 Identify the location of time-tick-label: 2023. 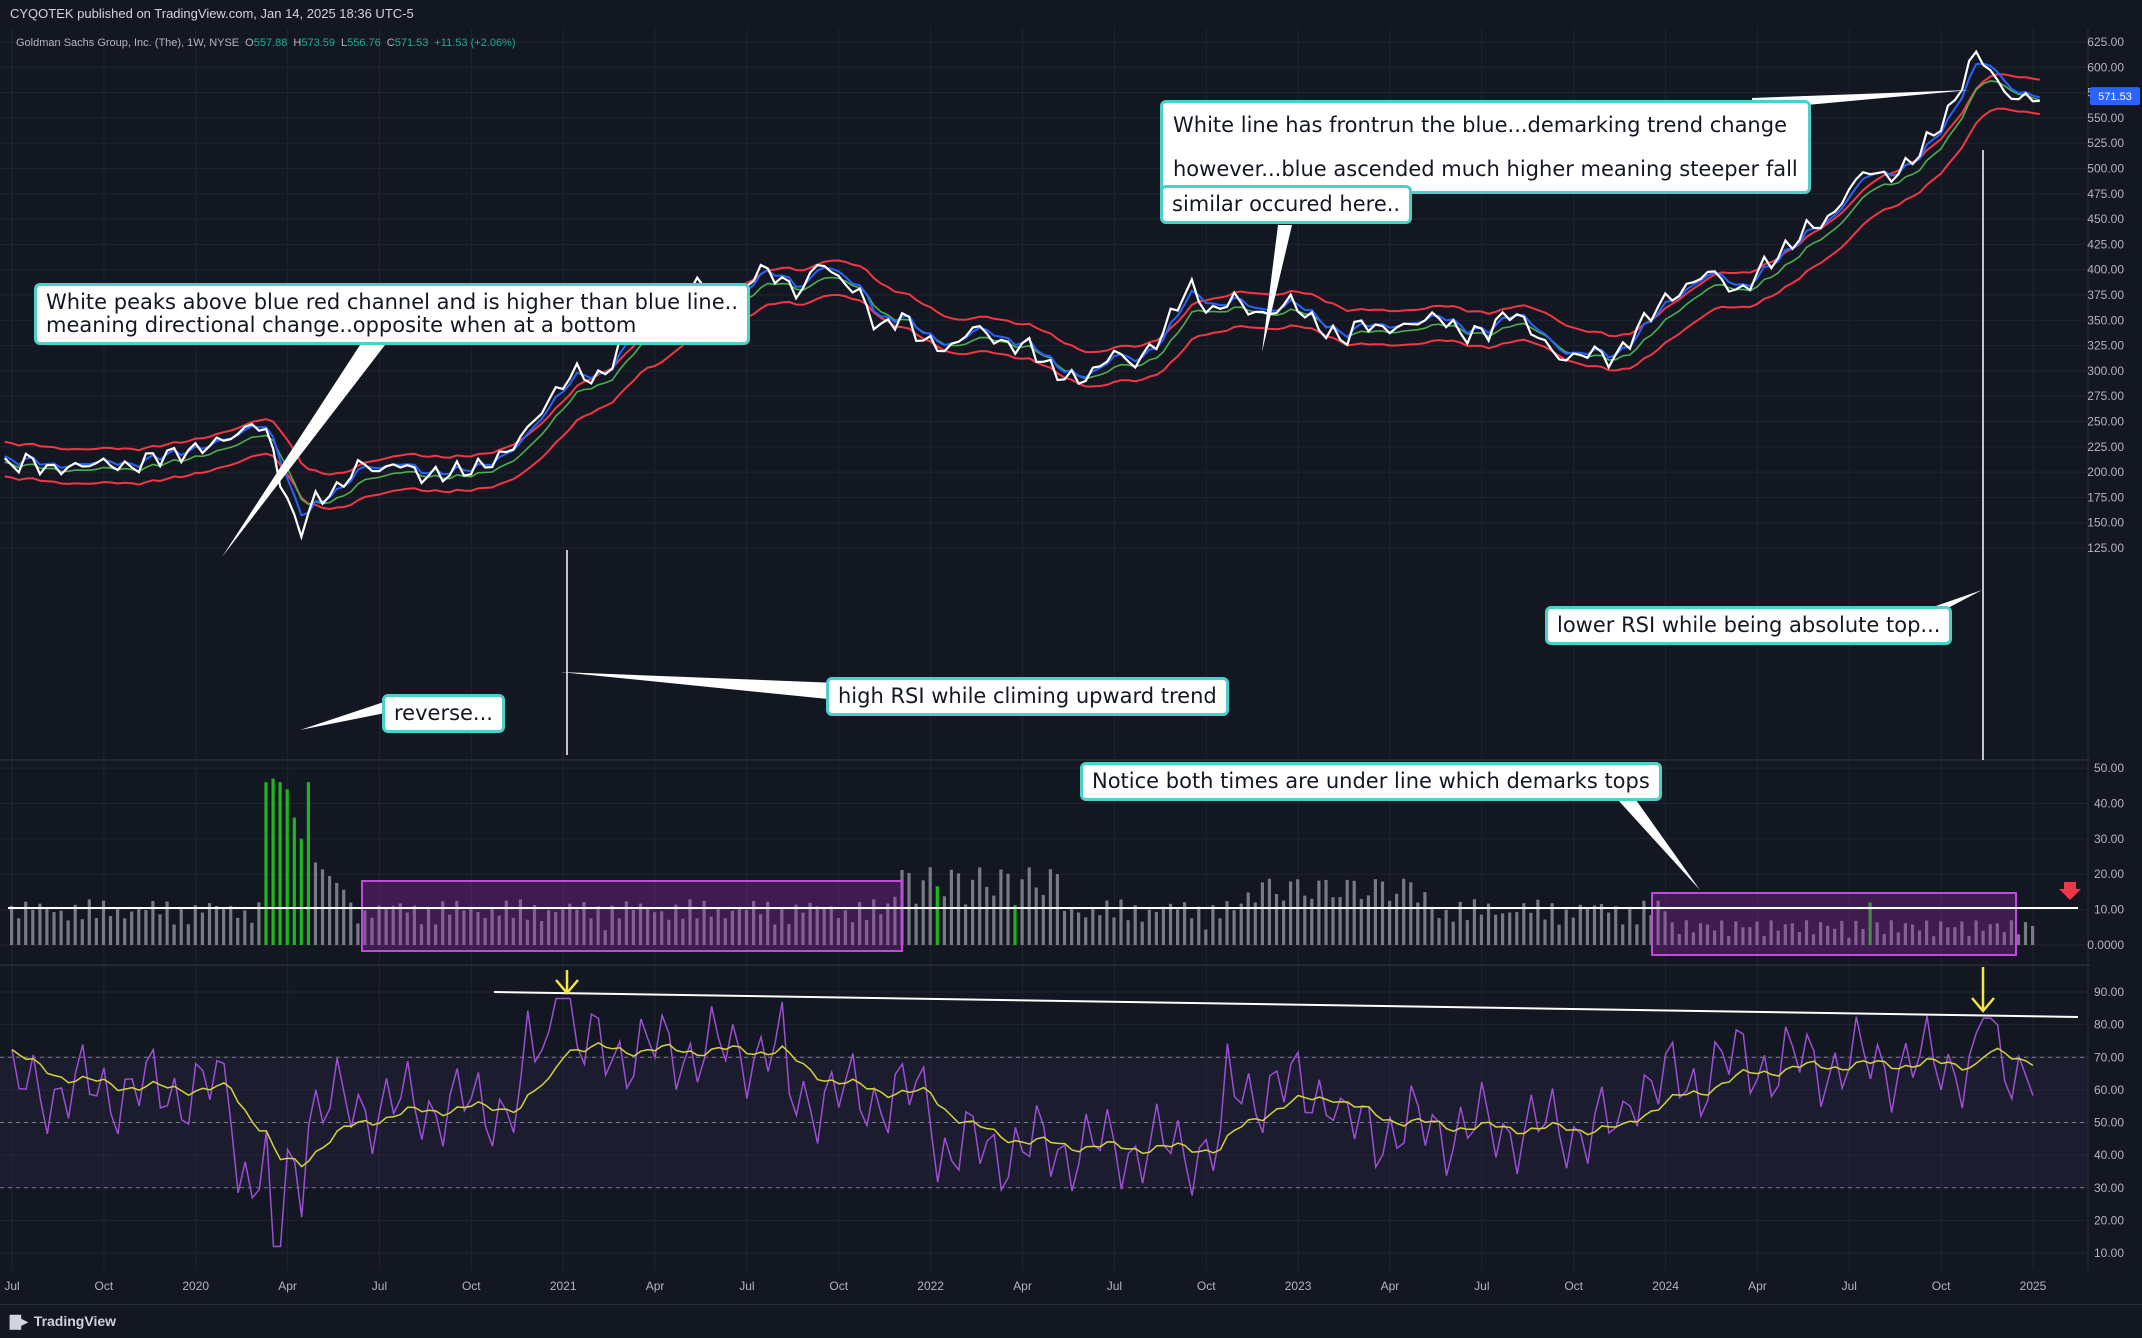
(1298, 1286).